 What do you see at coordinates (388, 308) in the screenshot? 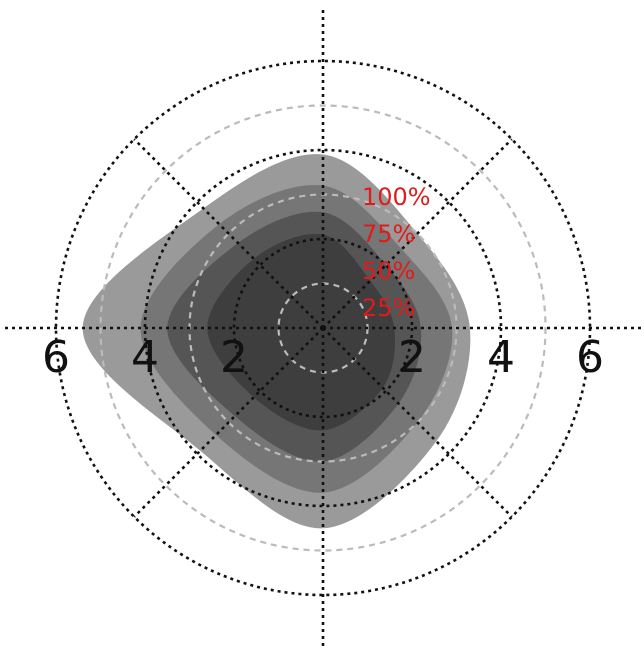
I see `level-label: 25%` at bounding box center [388, 308].